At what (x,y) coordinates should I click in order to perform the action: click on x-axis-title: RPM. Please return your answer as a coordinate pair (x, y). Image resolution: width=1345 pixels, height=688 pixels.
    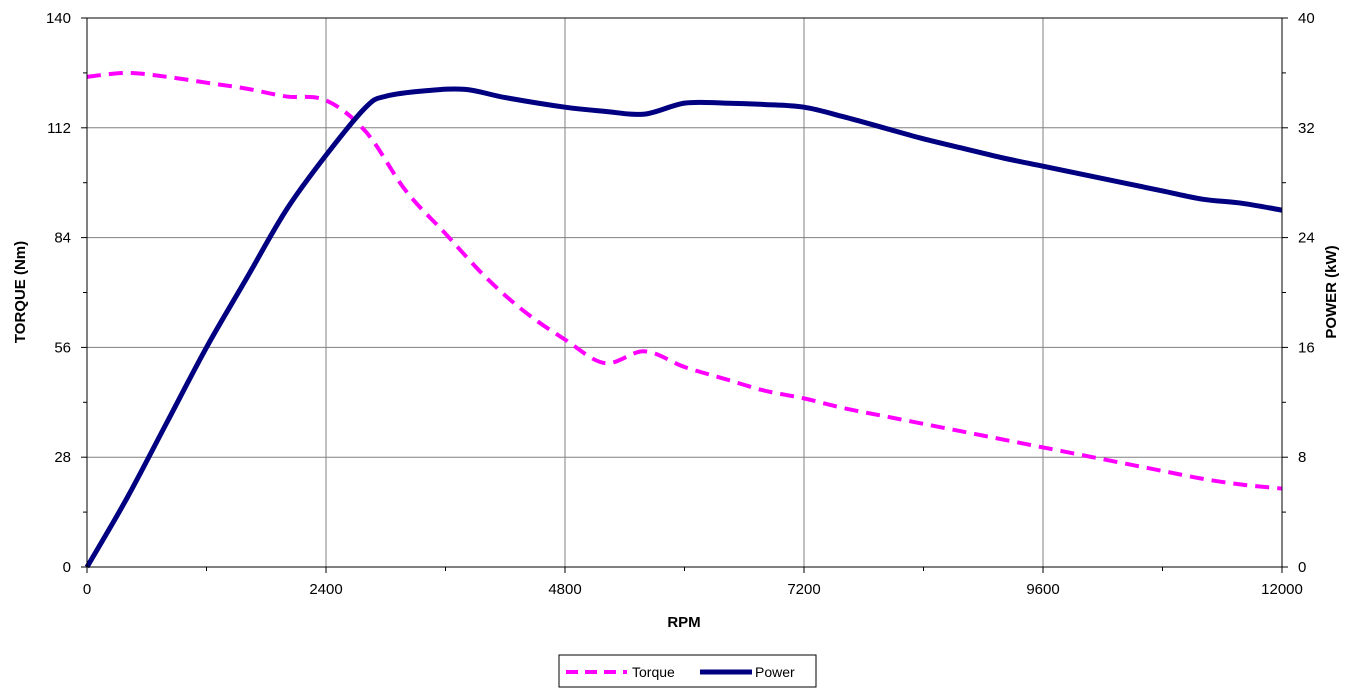
    Looking at the image, I should click on (683, 622).